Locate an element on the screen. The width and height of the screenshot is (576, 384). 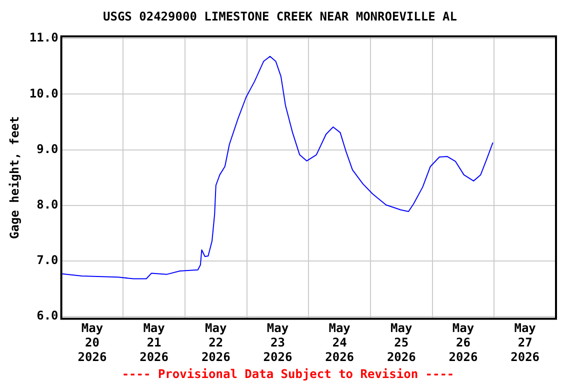
y-tick-label: 10.0 is located at coordinates (43, 93).